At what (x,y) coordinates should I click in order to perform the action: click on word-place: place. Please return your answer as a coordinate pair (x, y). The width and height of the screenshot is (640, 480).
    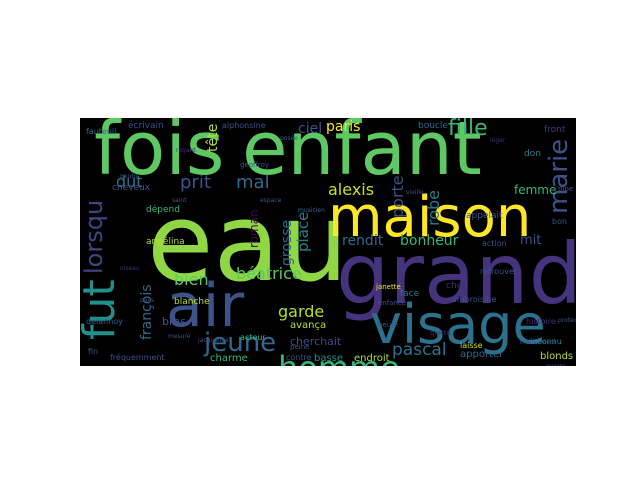
    Looking at the image, I should click on (303, 231).